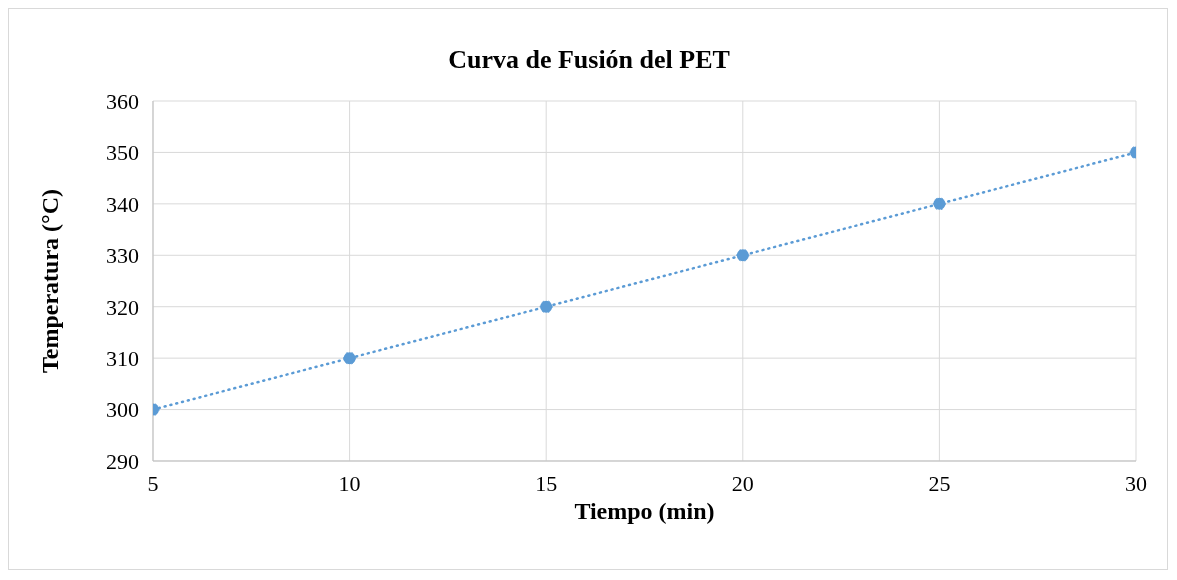  Describe the element at coordinates (49, 281) in the screenshot. I see `y-axis-title: Temperatura (°C)` at that location.